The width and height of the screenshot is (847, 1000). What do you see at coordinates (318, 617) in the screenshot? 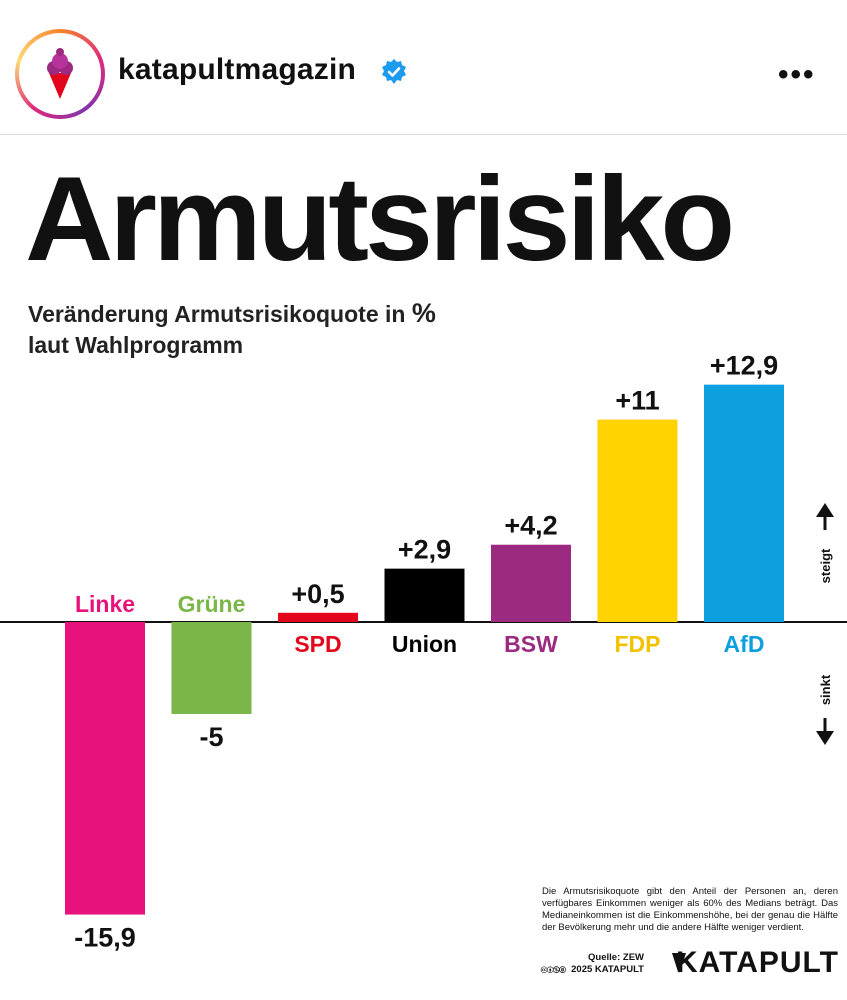
I see `bar-spd` at bounding box center [318, 617].